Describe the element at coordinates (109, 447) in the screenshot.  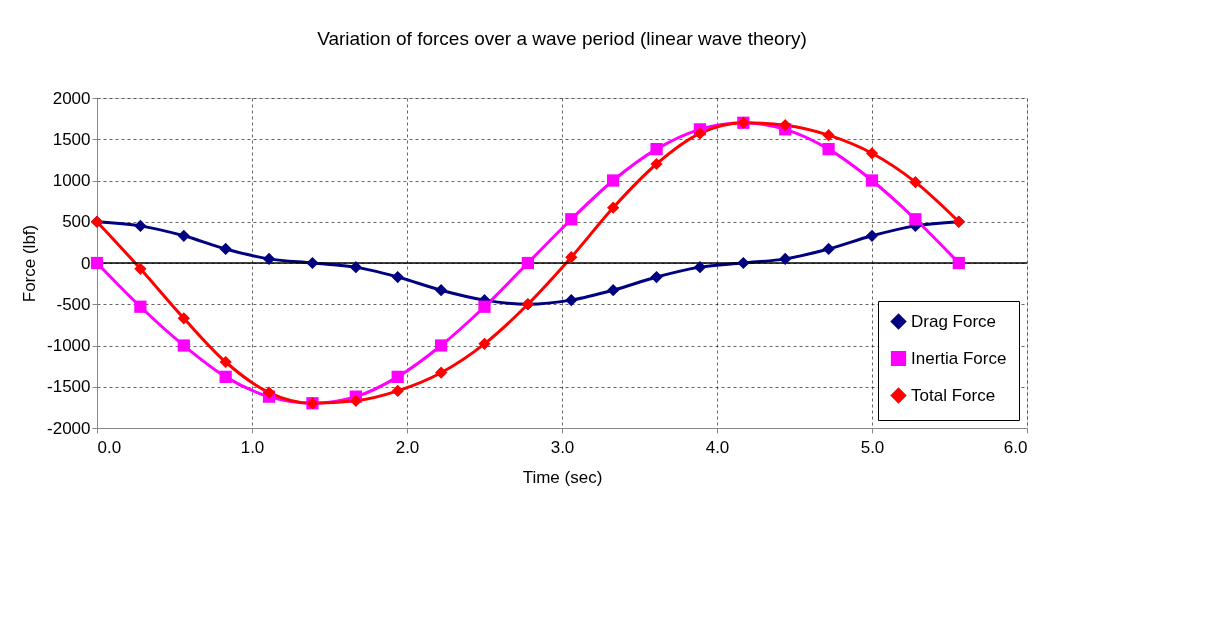
I see `x-tick-label: 0.0` at that location.